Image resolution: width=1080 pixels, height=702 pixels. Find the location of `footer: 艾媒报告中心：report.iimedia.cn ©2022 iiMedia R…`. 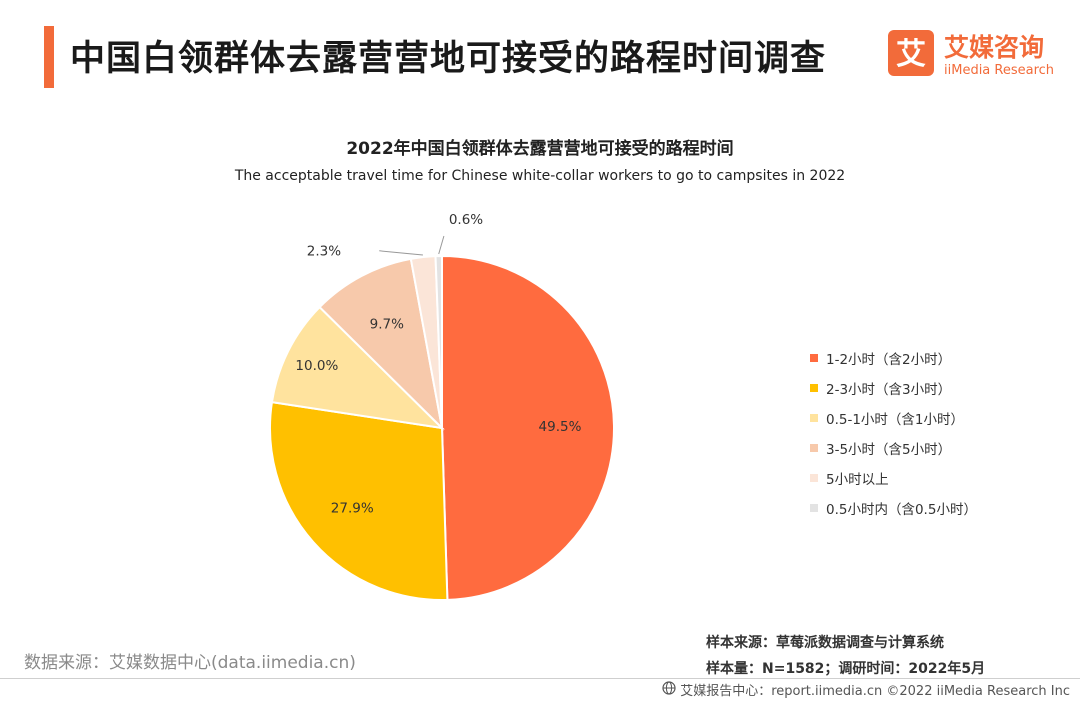

footer: 艾媒报告中心：report.iimedia.cn ©2022 iiMedia R… is located at coordinates (866, 689).